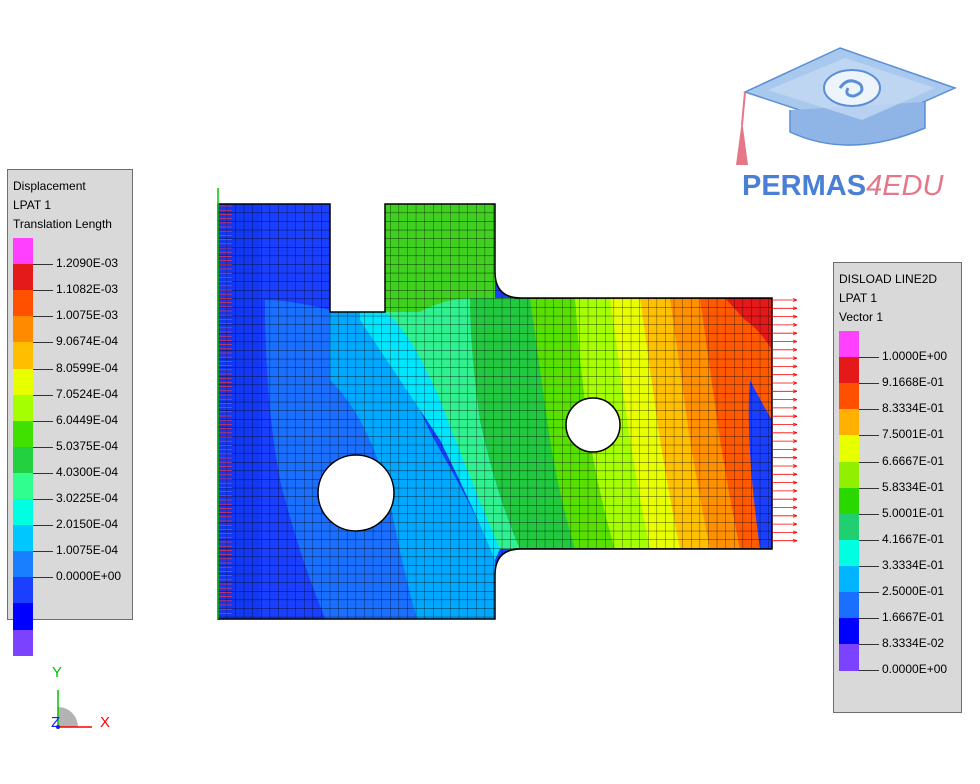 The width and height of the screenshot is (980, 784). Describe the element at coordinates (913, 617) in the screenshot. I see `disload-legend-level-label: 1.6667E-01` at that location.